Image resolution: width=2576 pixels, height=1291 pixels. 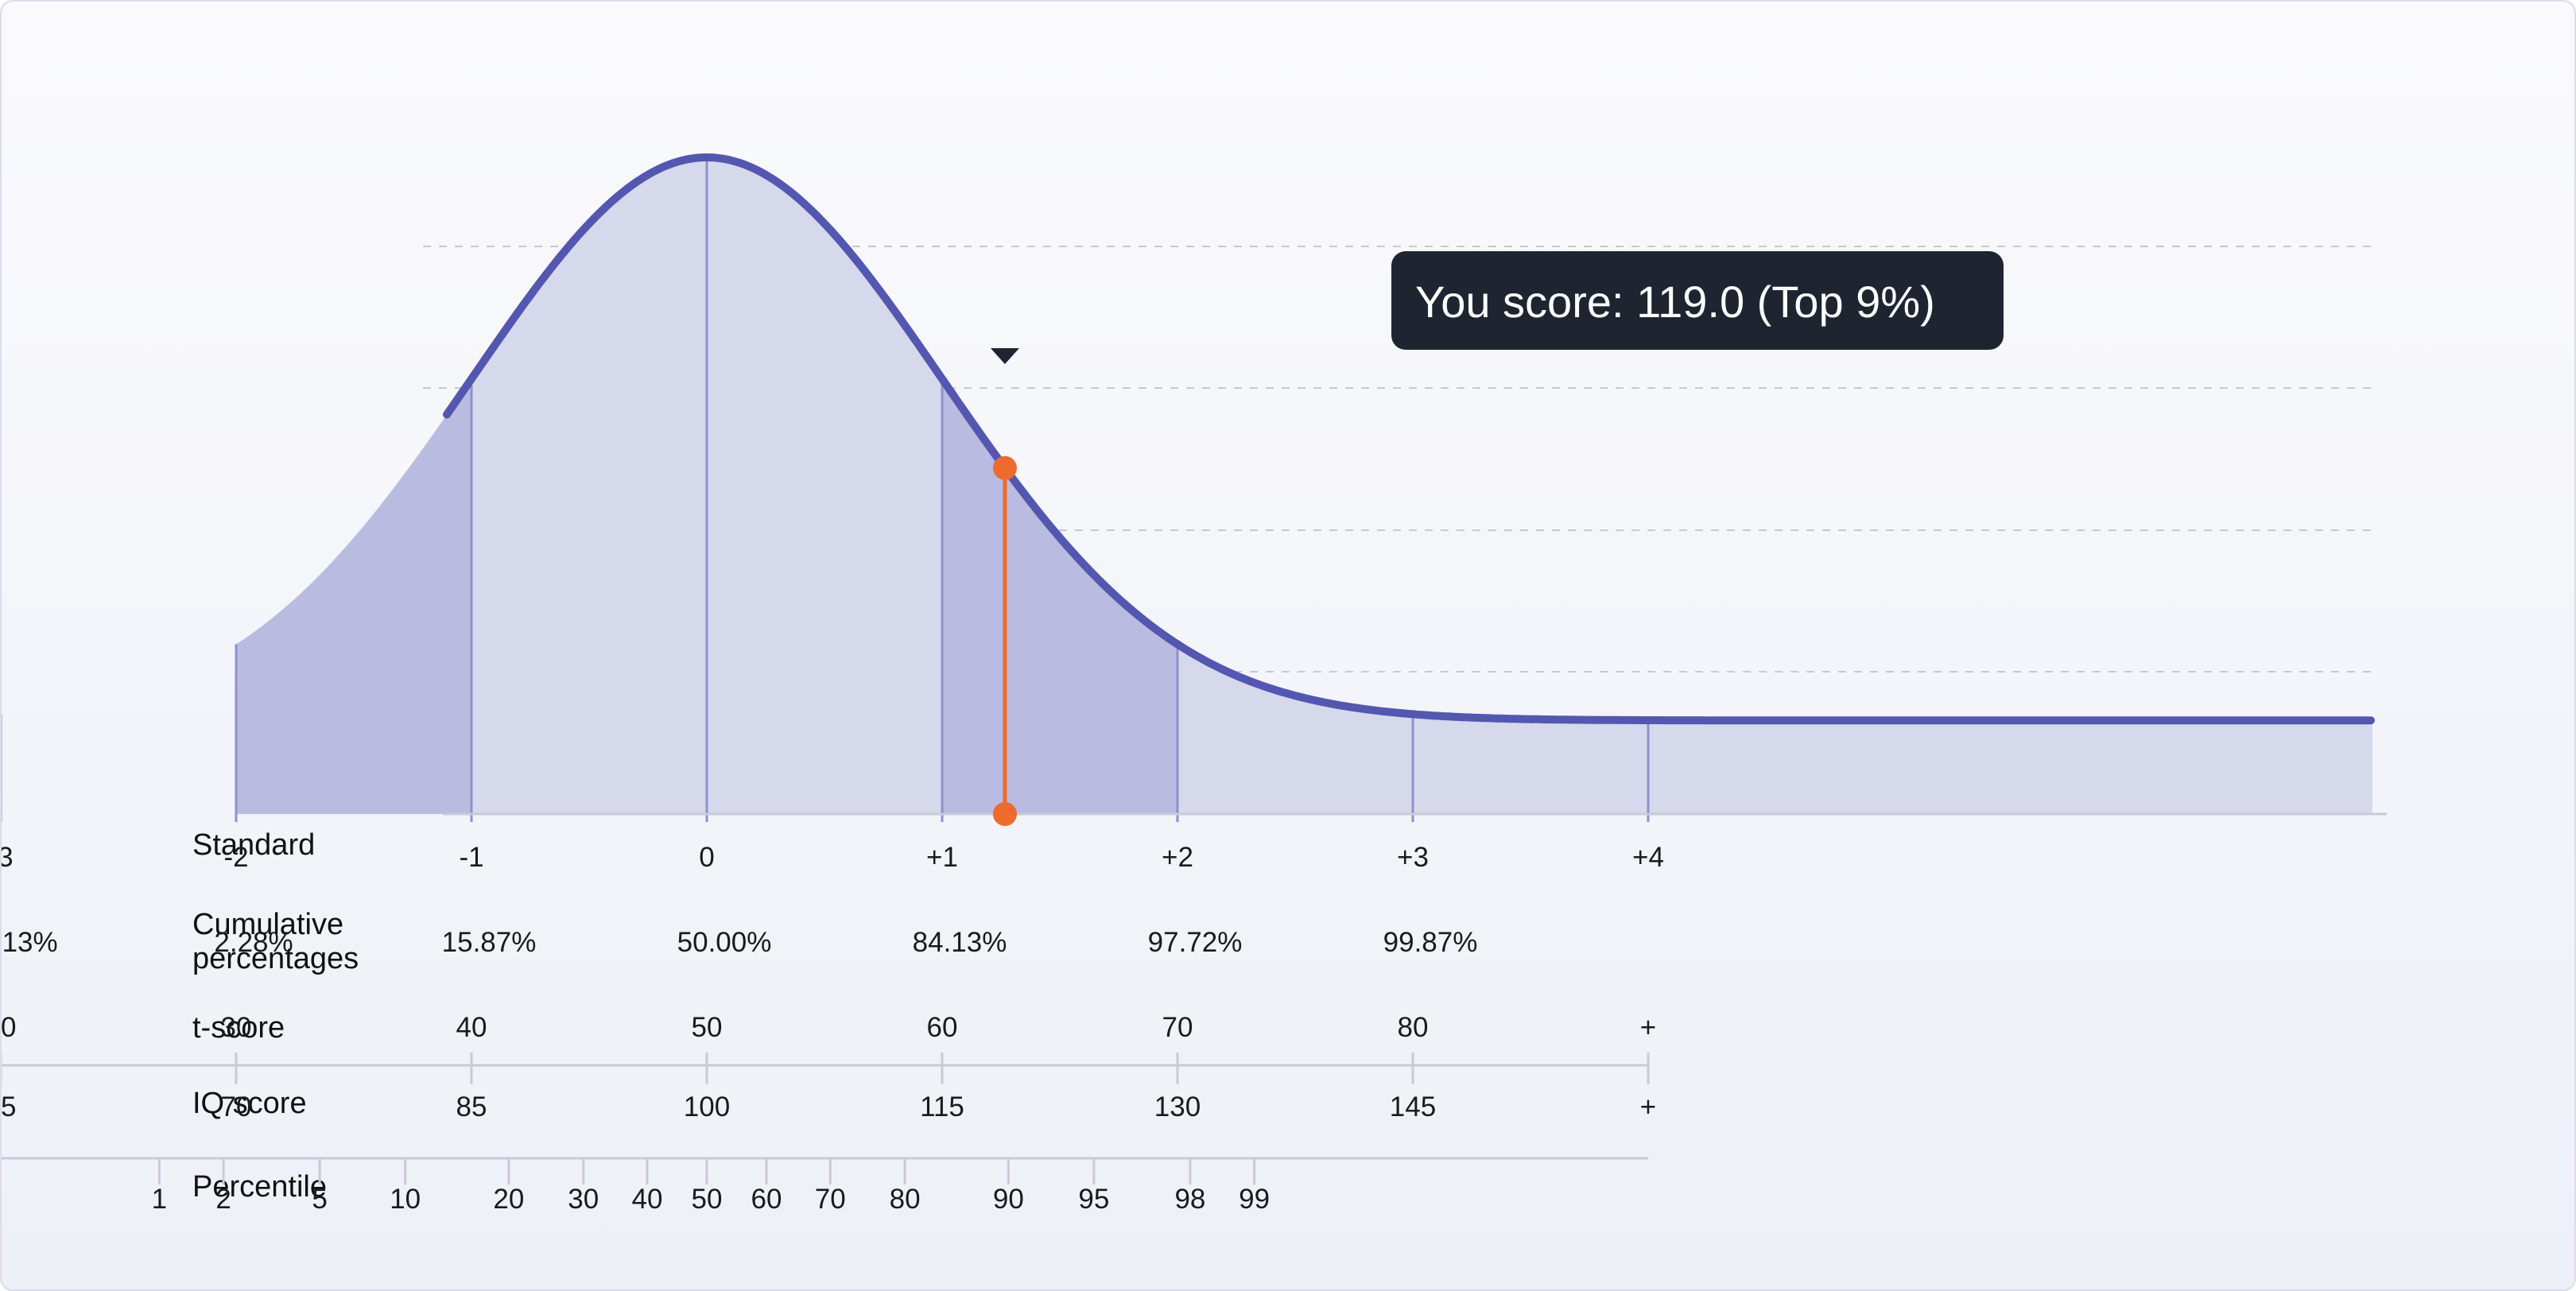 I want to click on iq-tick-label: 115, so click(x=942, y=1106).